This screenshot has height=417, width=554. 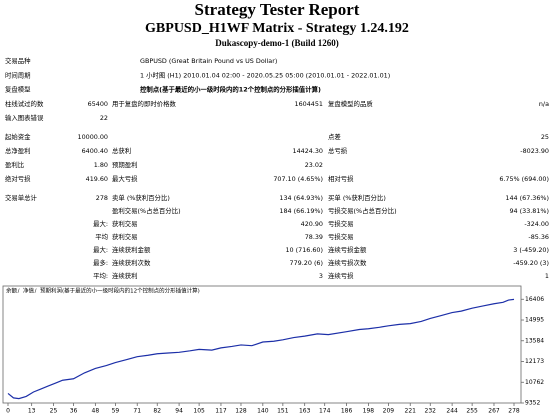 What do you see at coordinates (8, 411) in the screenshot?
I see `x-tick-label: 0` at bounding box center [8, 411].